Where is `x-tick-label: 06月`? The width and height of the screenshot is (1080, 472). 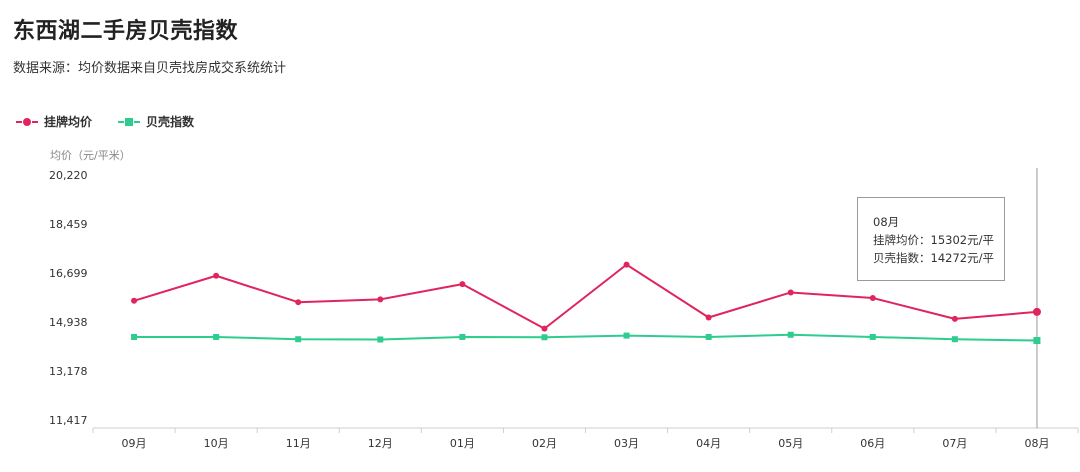
x-tick-label: 06月 is located at coordinates (872, 443).